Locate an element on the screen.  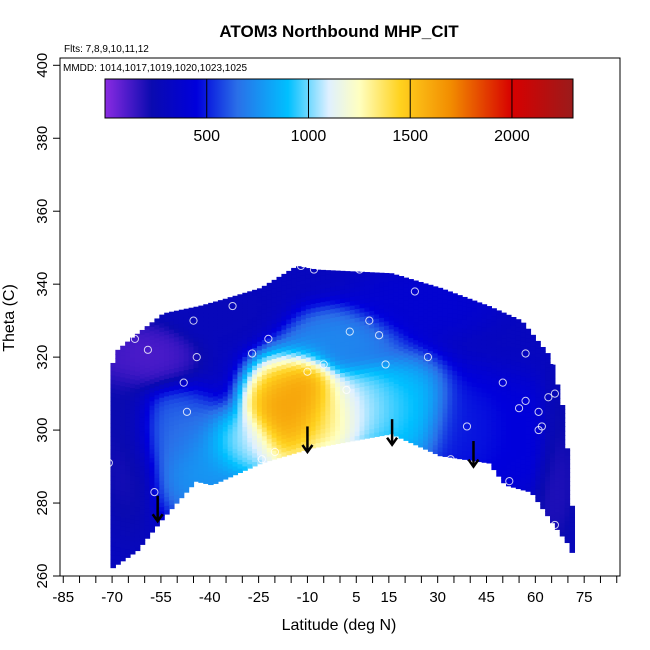
colorbar-tick-label: 2000 is located at coordinates (512, 136).